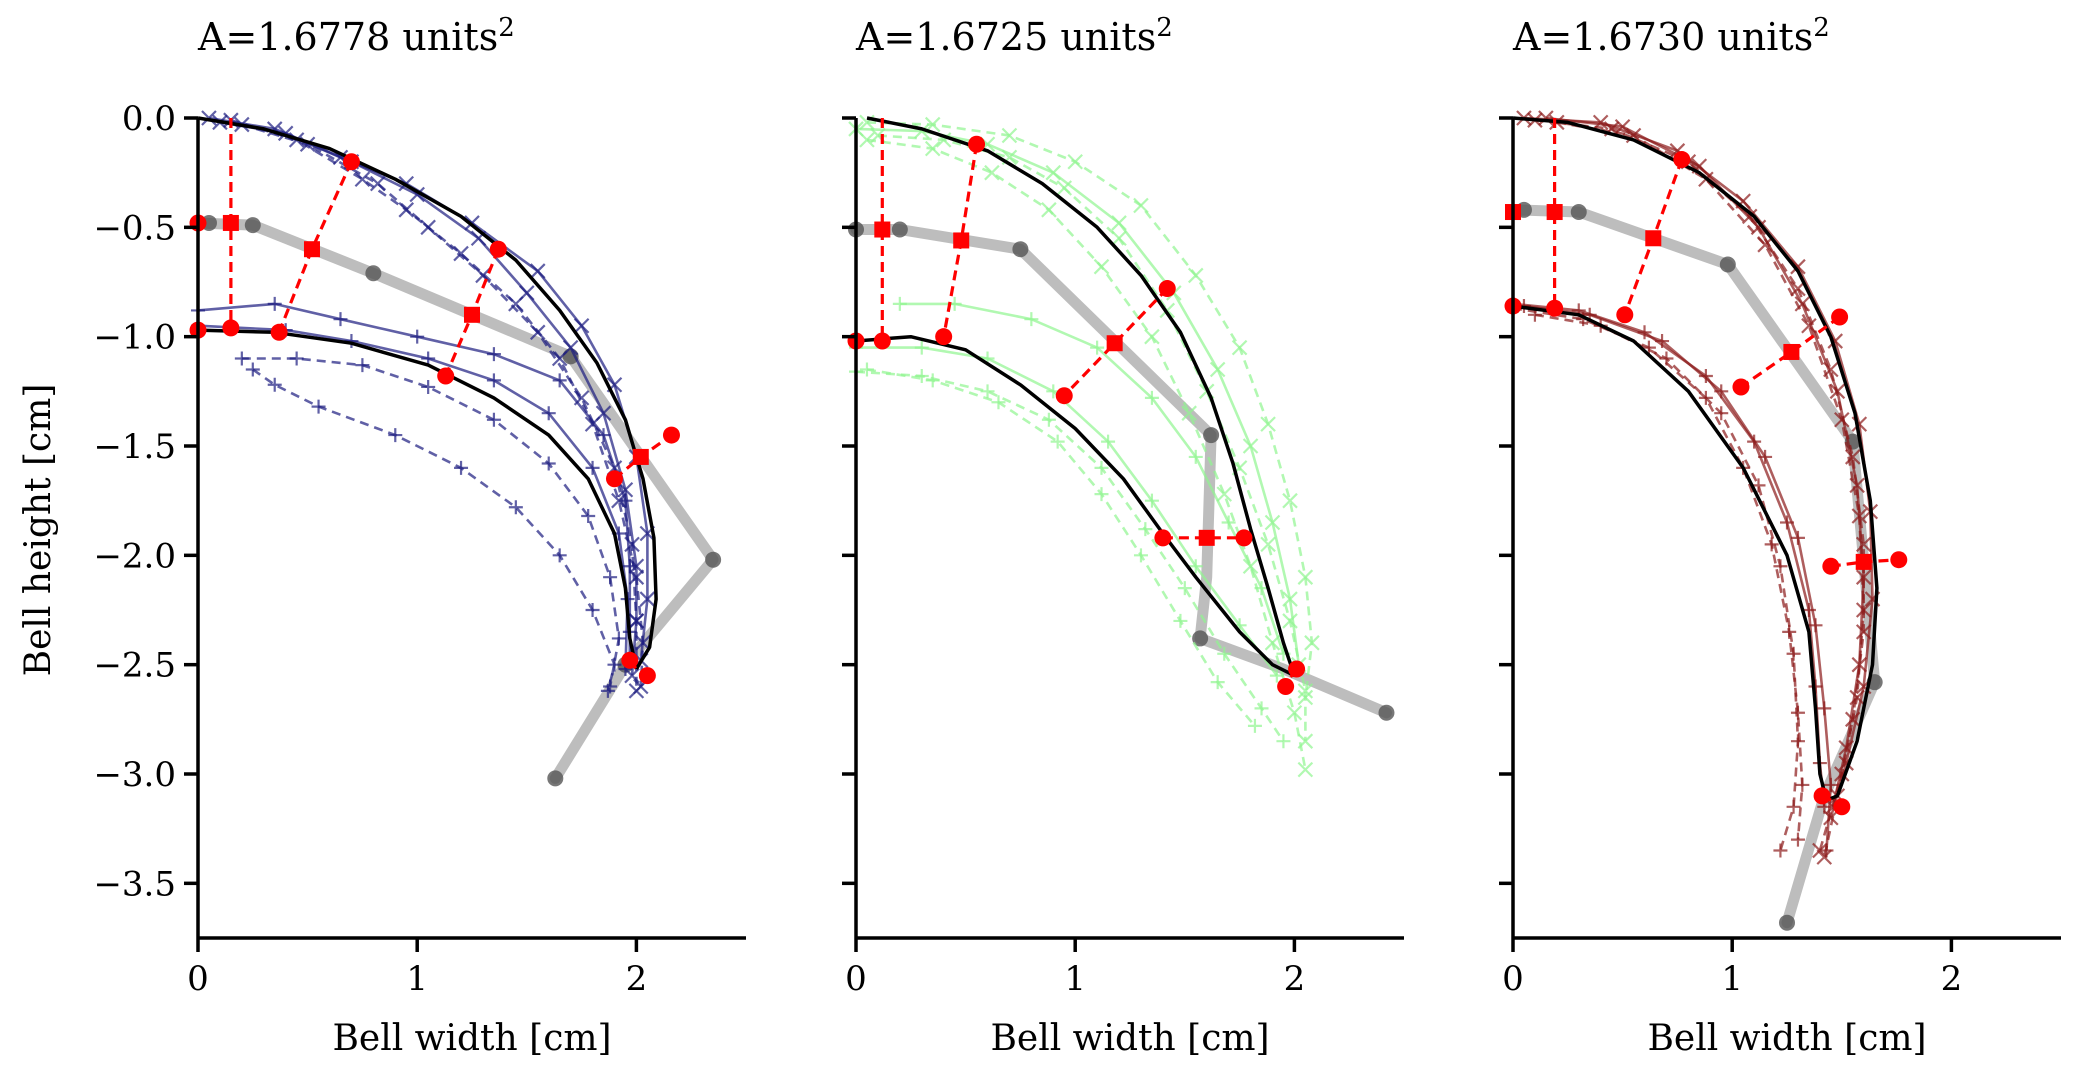 The width and height of the screenshot is (2078, 1076). What do you see at coordinates (951, 37) in the screenshot?
I see `title-value: A=1.6725` at bounding box center [951, 37].